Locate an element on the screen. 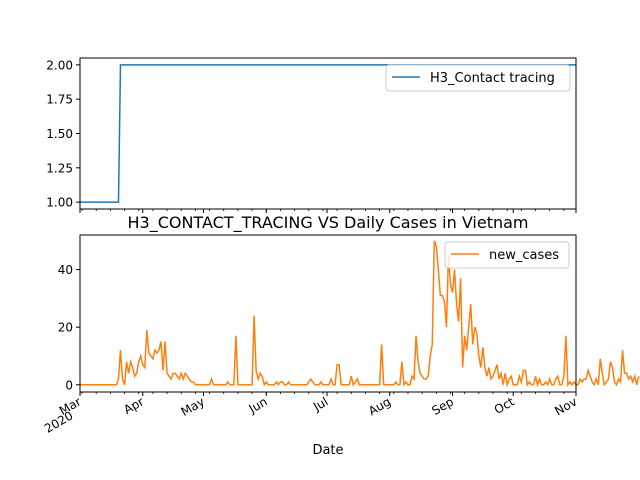 The image size is (640, 480). x-axis-label: Date is located at coordinates (327, 450).